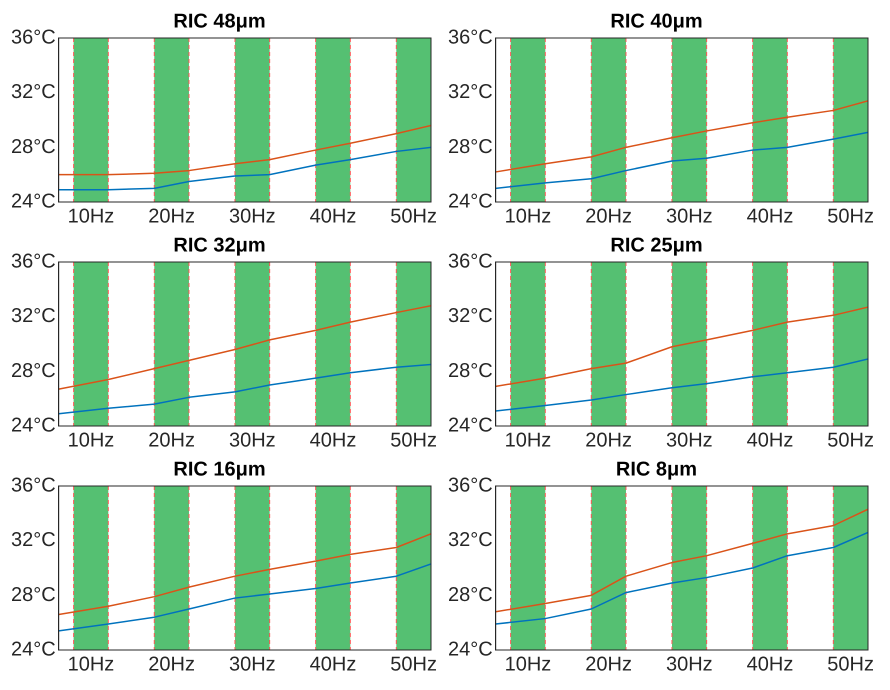 This screenshot has height=690, width=890. What do you see at coordinates (219, 245) in the screenshot?
I see `chart-title: RIC 32μm` at bounding box center [219, 245].